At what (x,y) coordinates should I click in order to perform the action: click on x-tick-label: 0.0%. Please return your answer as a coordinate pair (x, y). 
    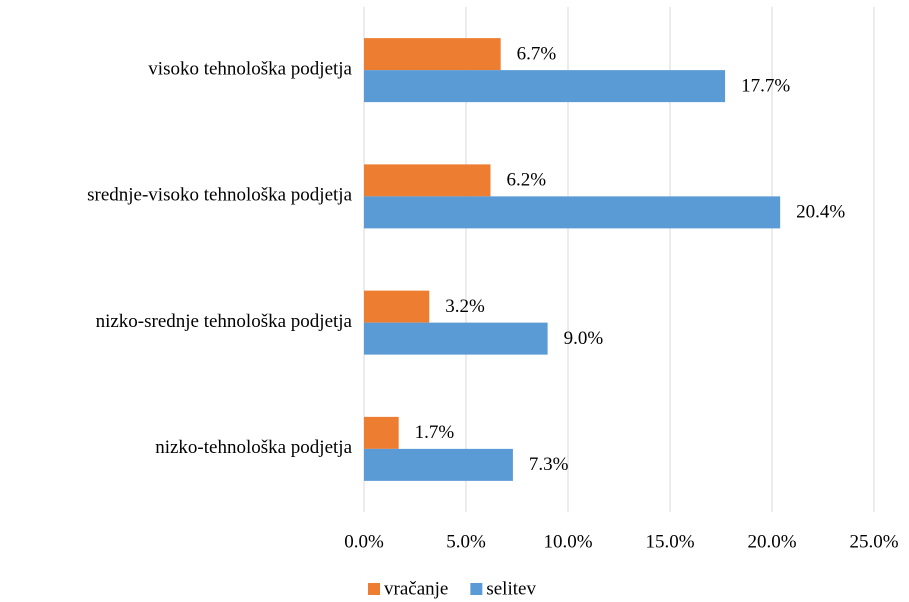
    Looking at the image, I should click on (364, 541).